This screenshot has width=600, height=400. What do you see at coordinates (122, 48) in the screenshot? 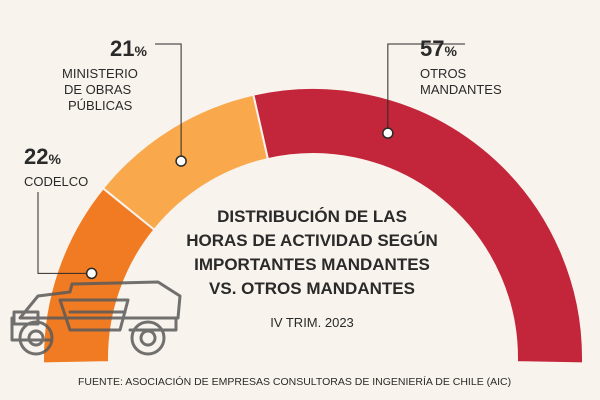
I see `data-label-value: 21` at bounding box center [122, 48].